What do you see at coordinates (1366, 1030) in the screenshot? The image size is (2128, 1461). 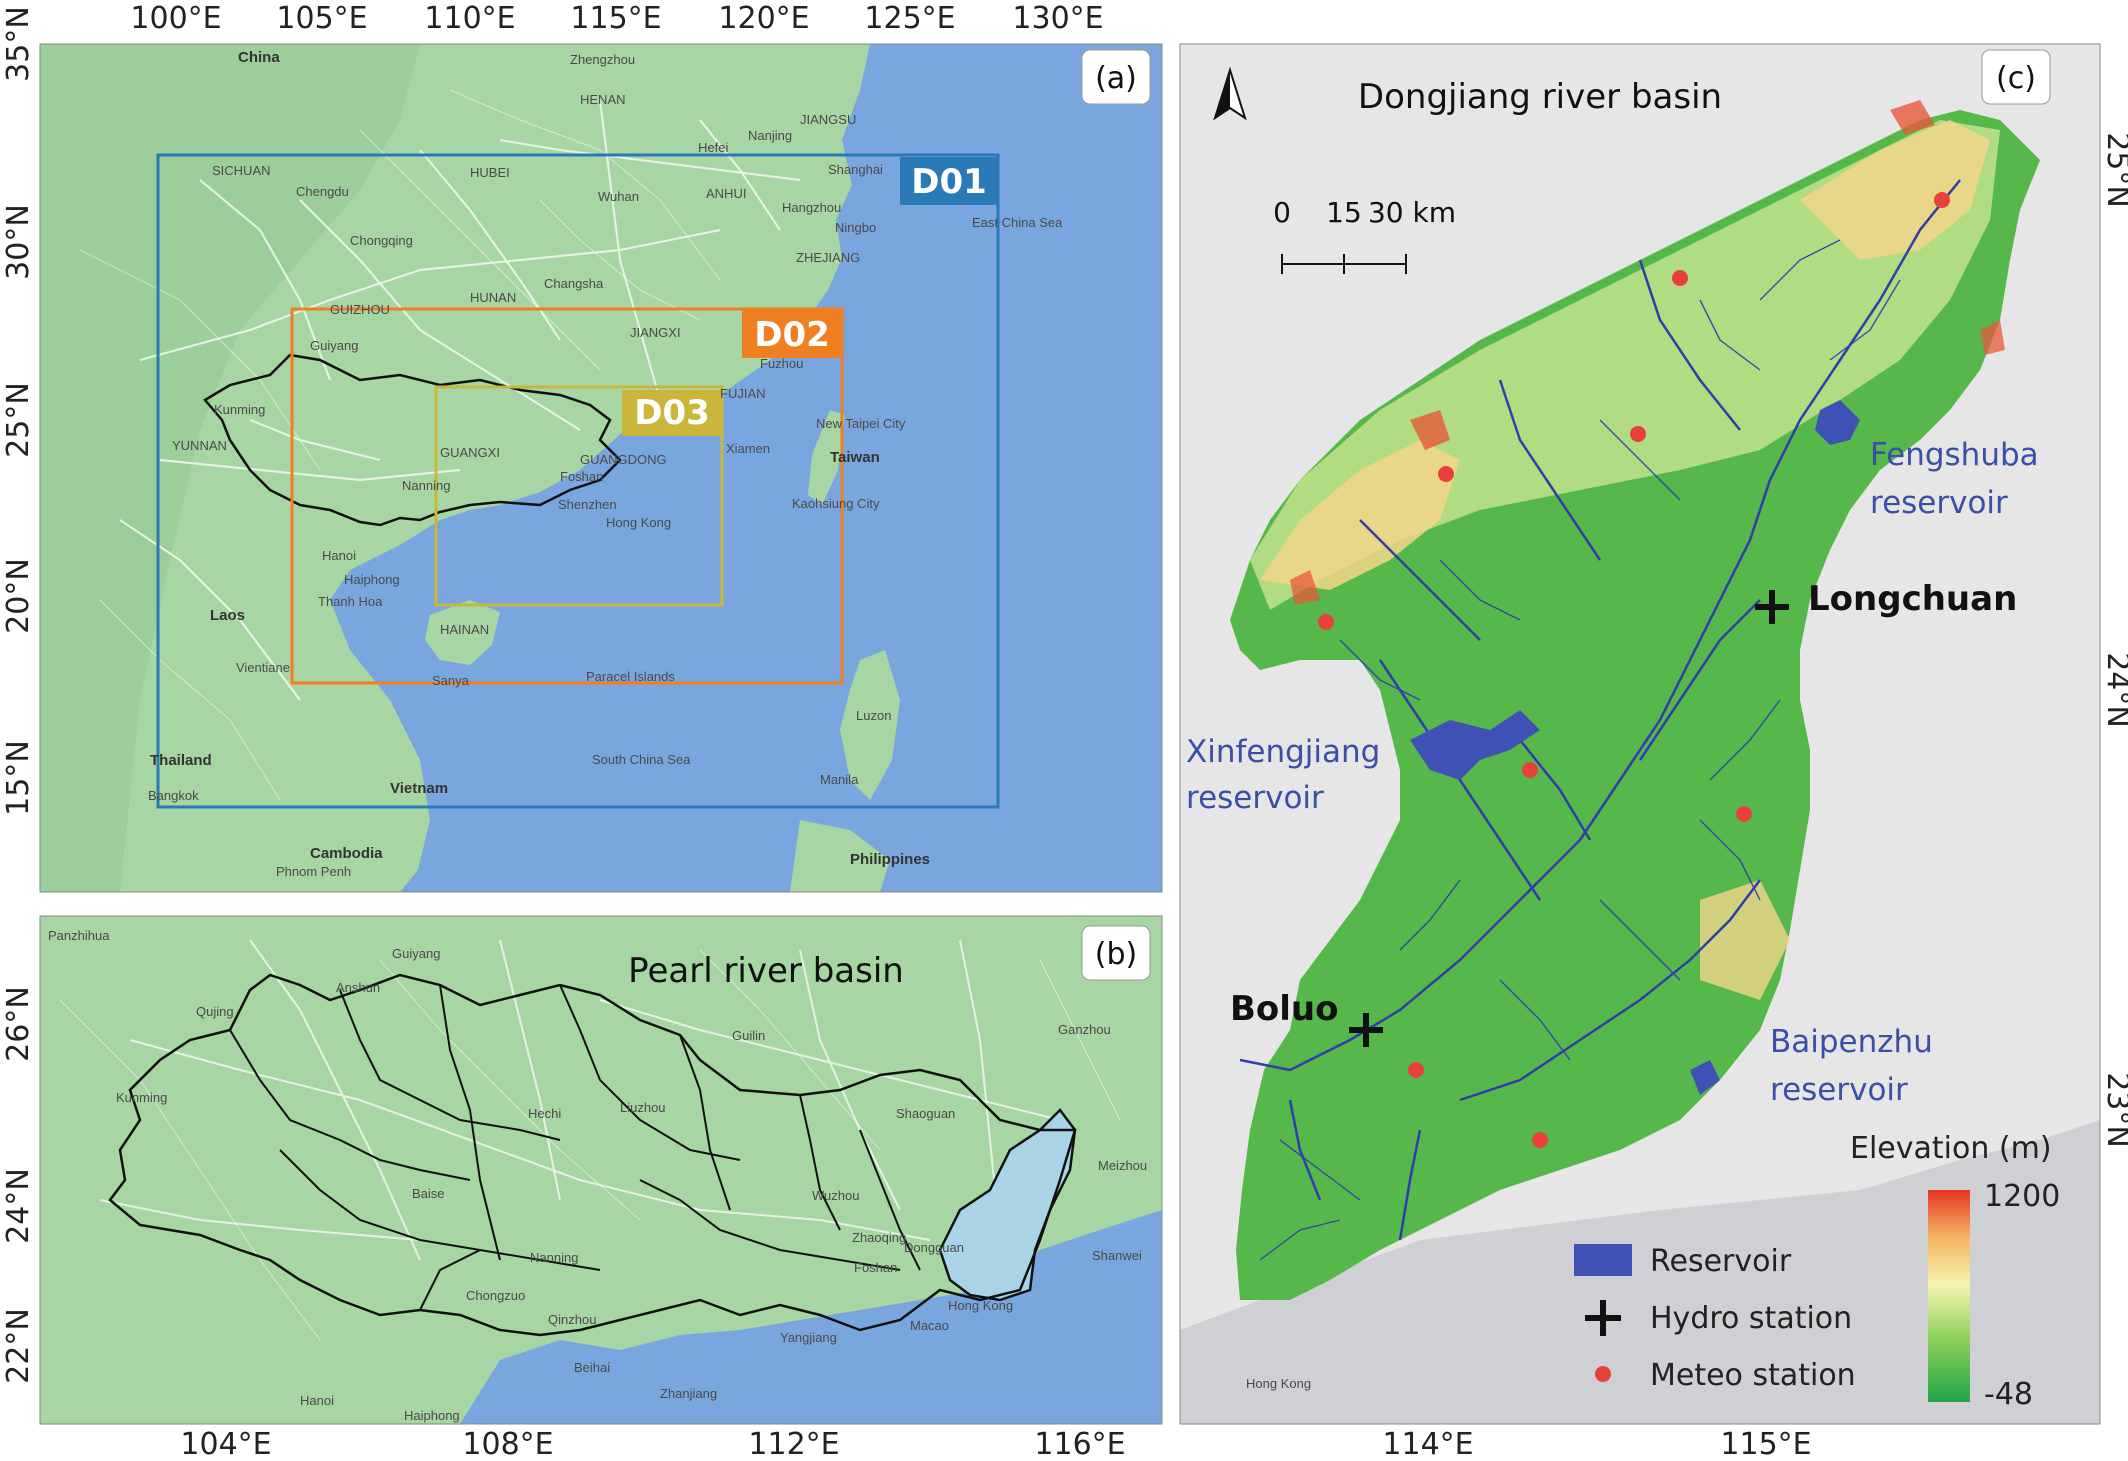 I see `panel-c-hydro-boluo` at bounding box center [1366, 1030].